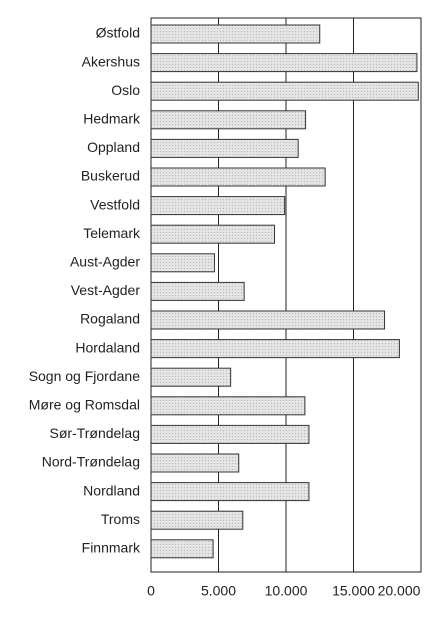 The width and height of the screenshot is (429, 625). What do you see at coordinates (111, 490) in the screenshot?
I see `y-tick-label: Nordland` at bounding box center [111, 490].